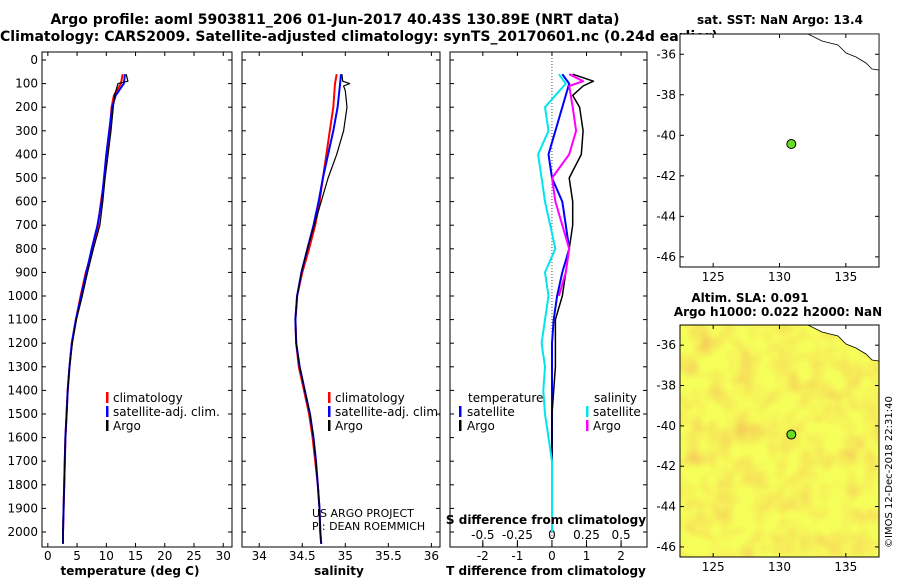 Image resolution: width=900 pixels, height=580 pixels. I want to click on difference-series, so click(566, 302).